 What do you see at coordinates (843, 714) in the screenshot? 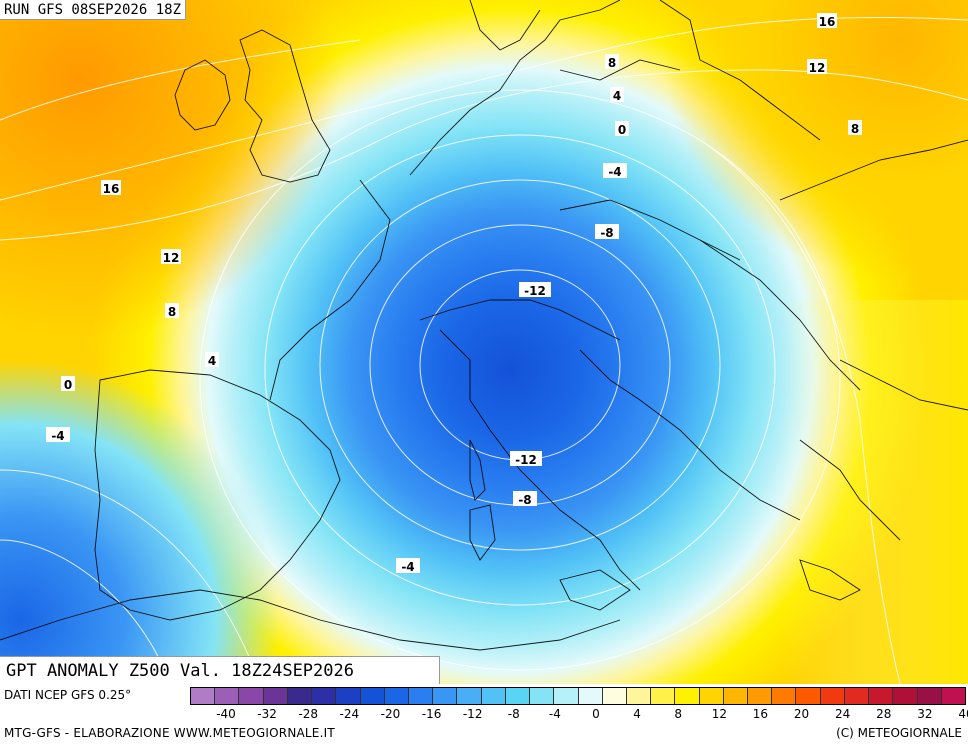
I see `color-scale-tick: 24` at bounding box center [843, 714].